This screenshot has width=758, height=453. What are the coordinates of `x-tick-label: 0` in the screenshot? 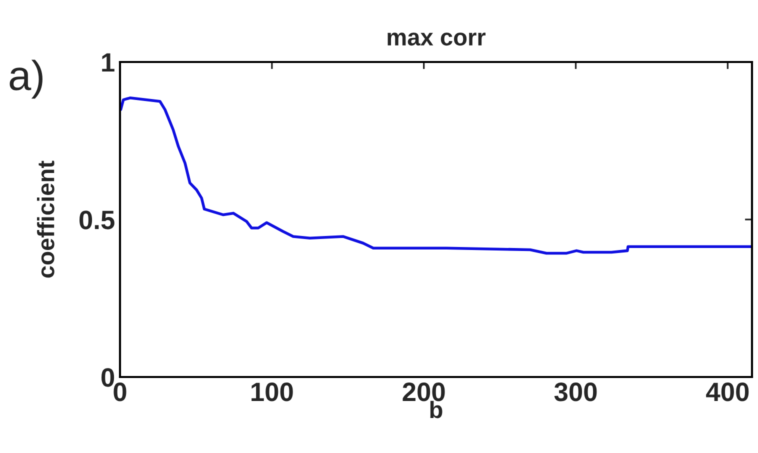 It's located at (120, 392).